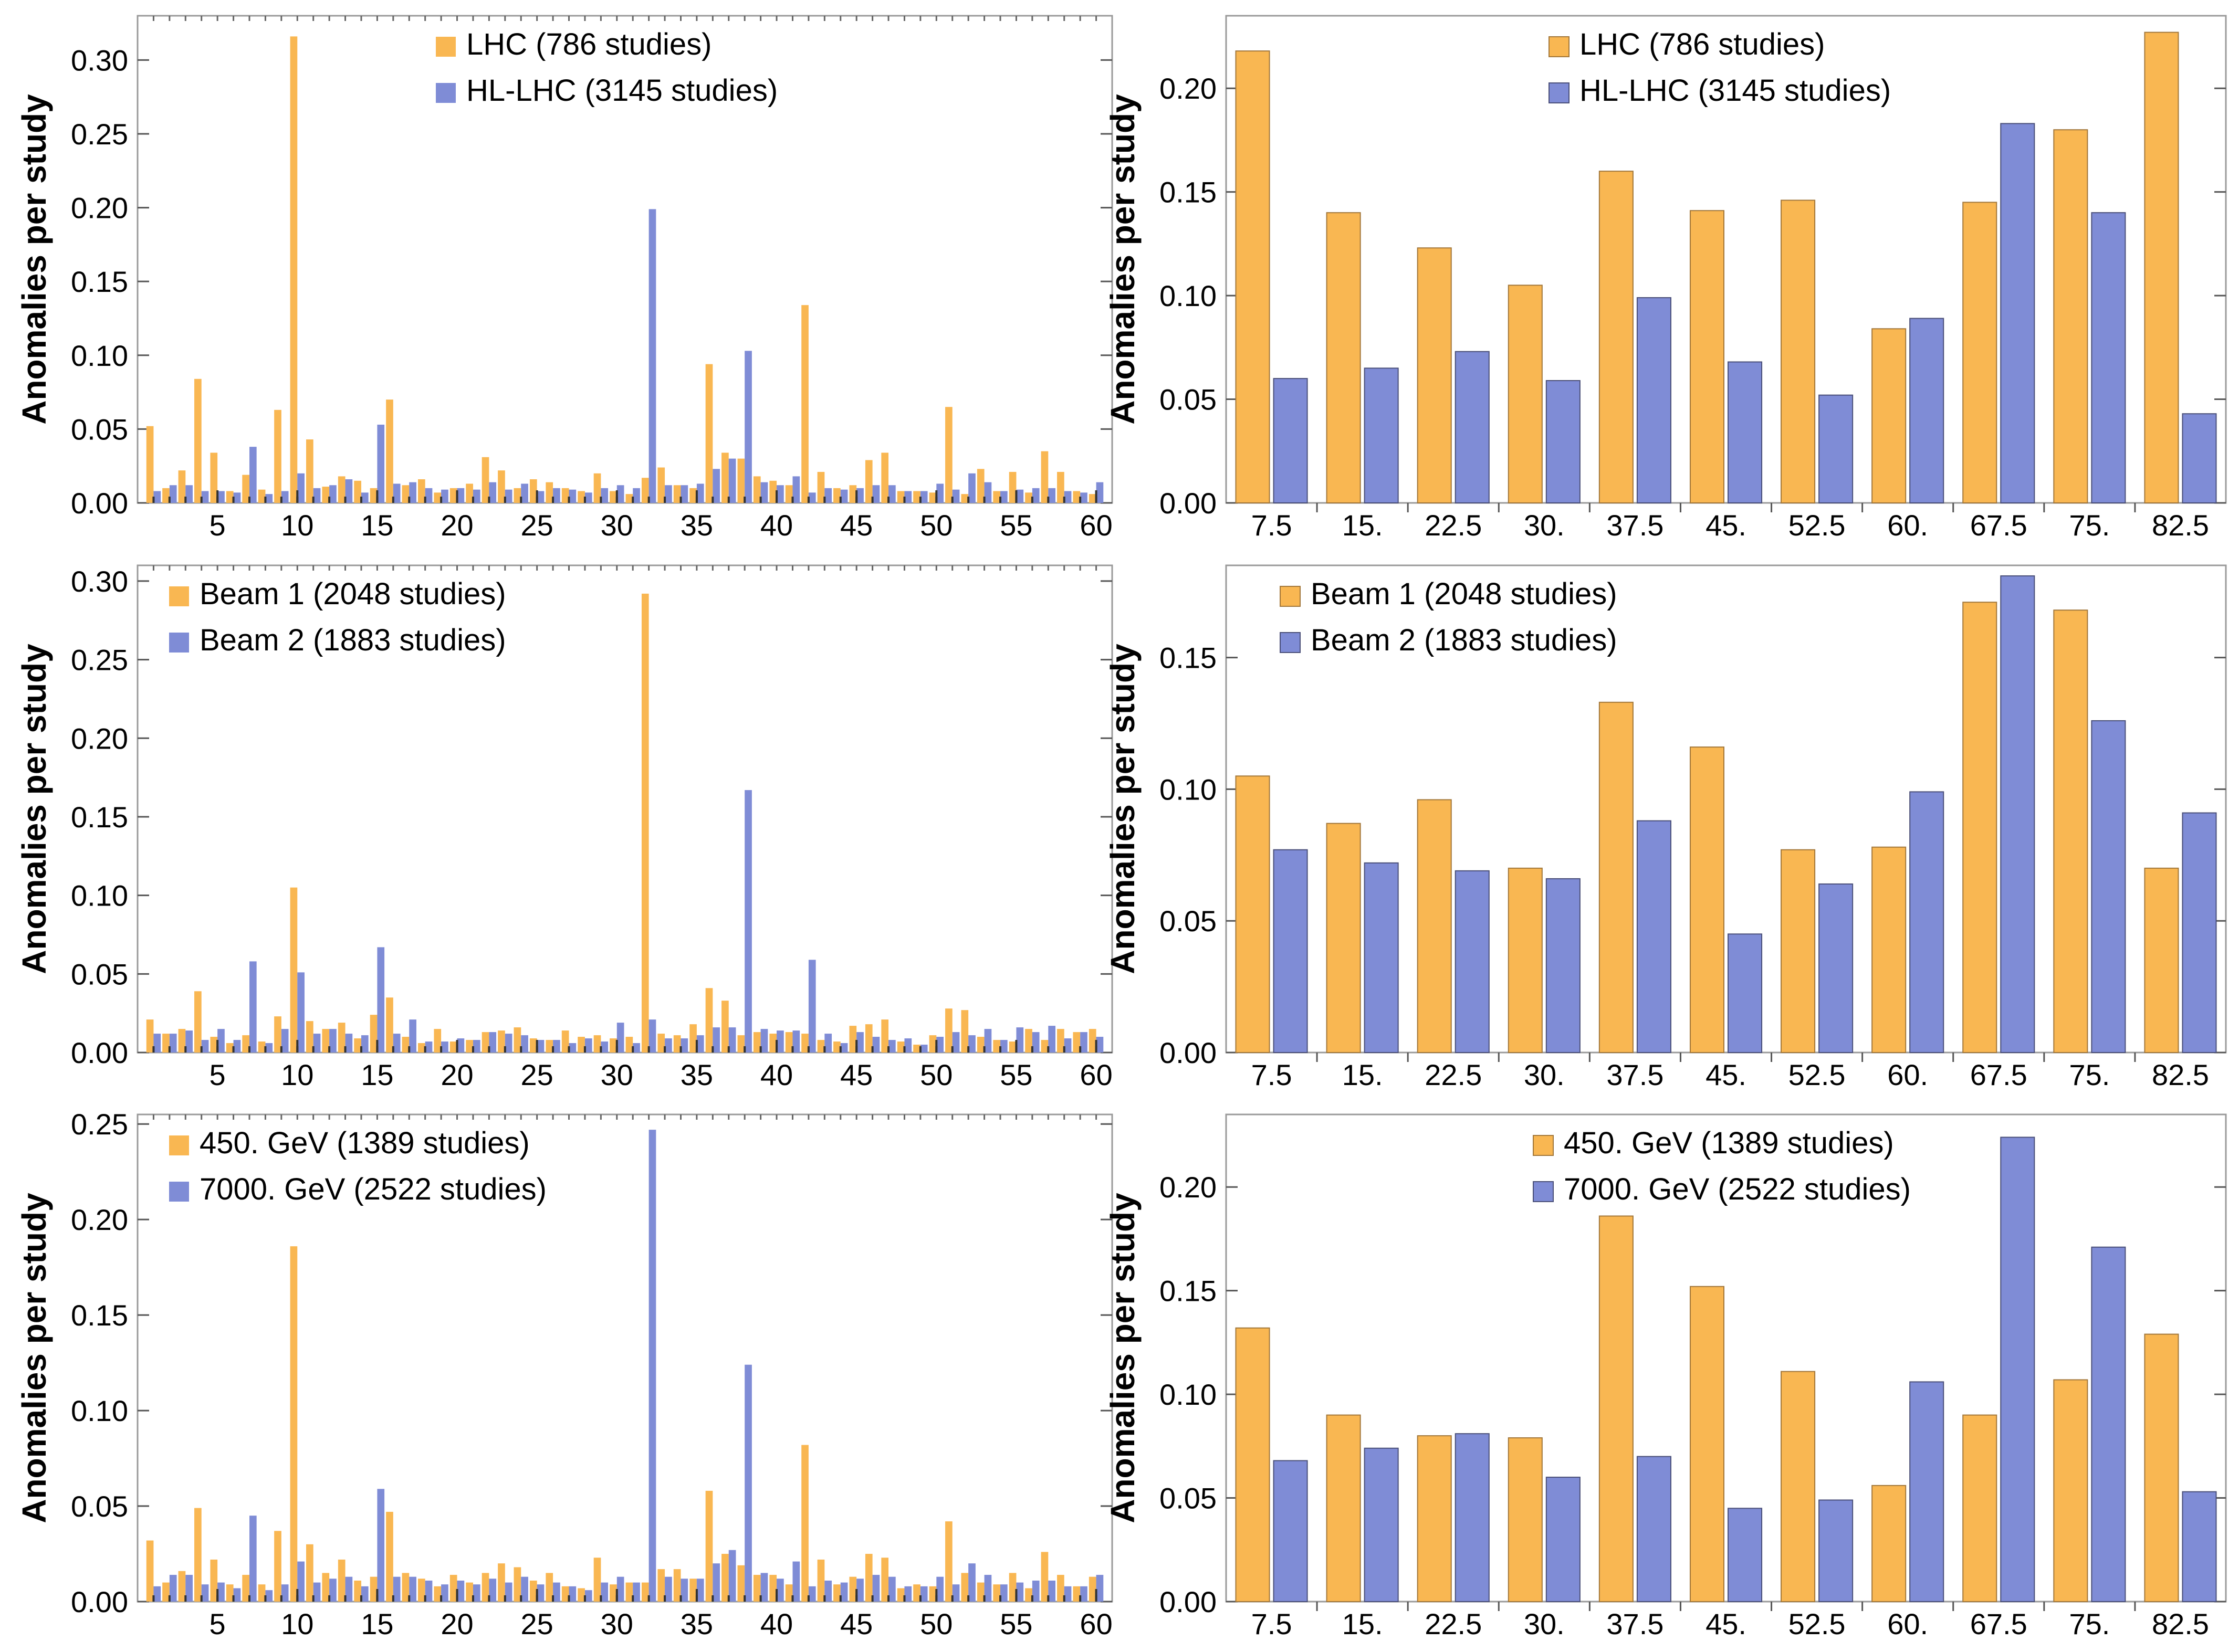  What do you see at coordinates (617, 1074) in the screenshot?
I see `x-tick-label: 30` at bounding box center [617, 1074].